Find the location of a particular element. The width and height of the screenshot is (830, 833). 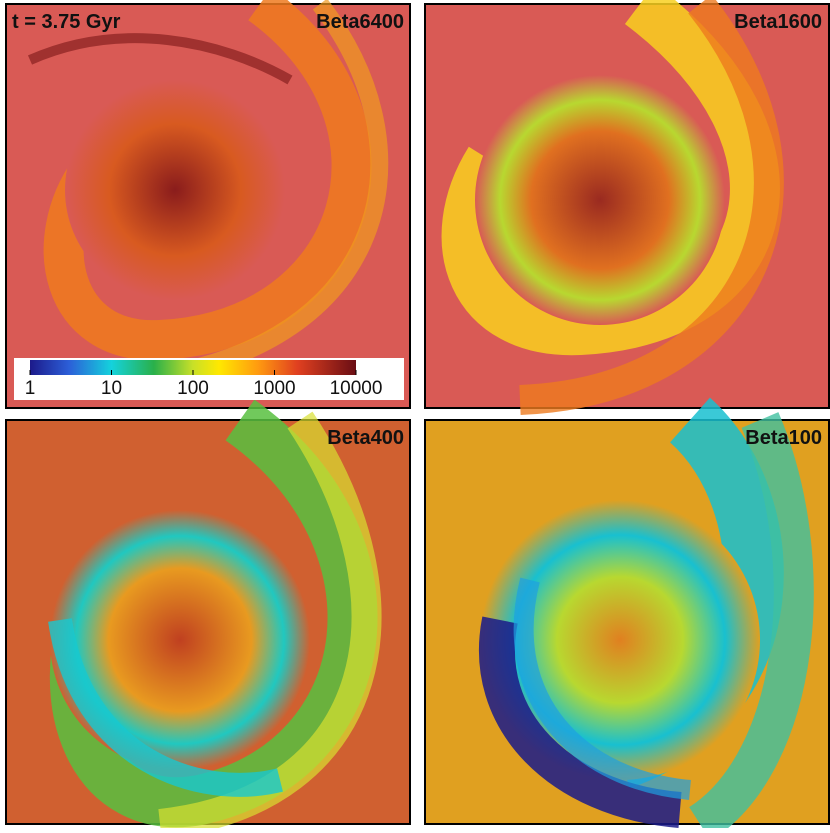

colorbar-tick-label: 10000 is located at coordinates (356, 388).